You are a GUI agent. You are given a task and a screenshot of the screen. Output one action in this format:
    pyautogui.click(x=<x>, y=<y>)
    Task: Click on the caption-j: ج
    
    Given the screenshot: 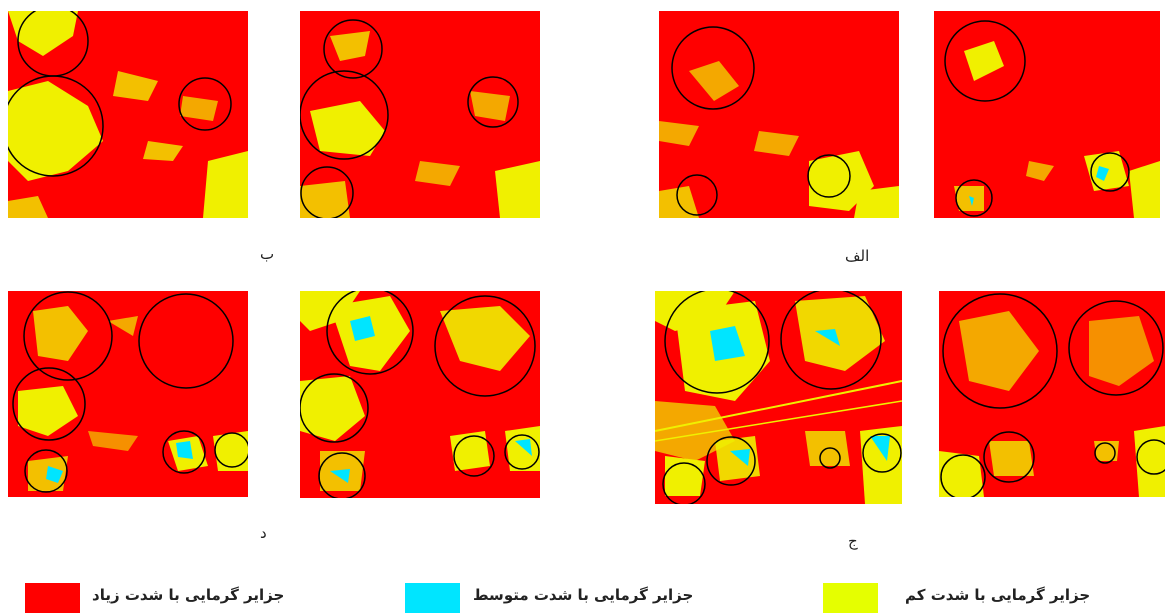 What is the action you would take?
    pyautogui.click(x=853, y=541)
    